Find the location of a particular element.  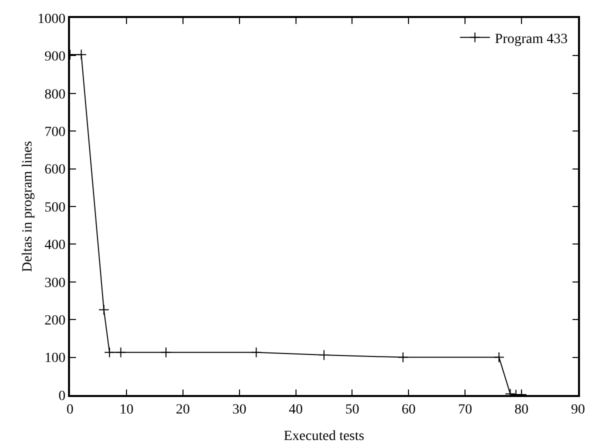

y-tick-label: 900 is located at coordinates (55, 57).